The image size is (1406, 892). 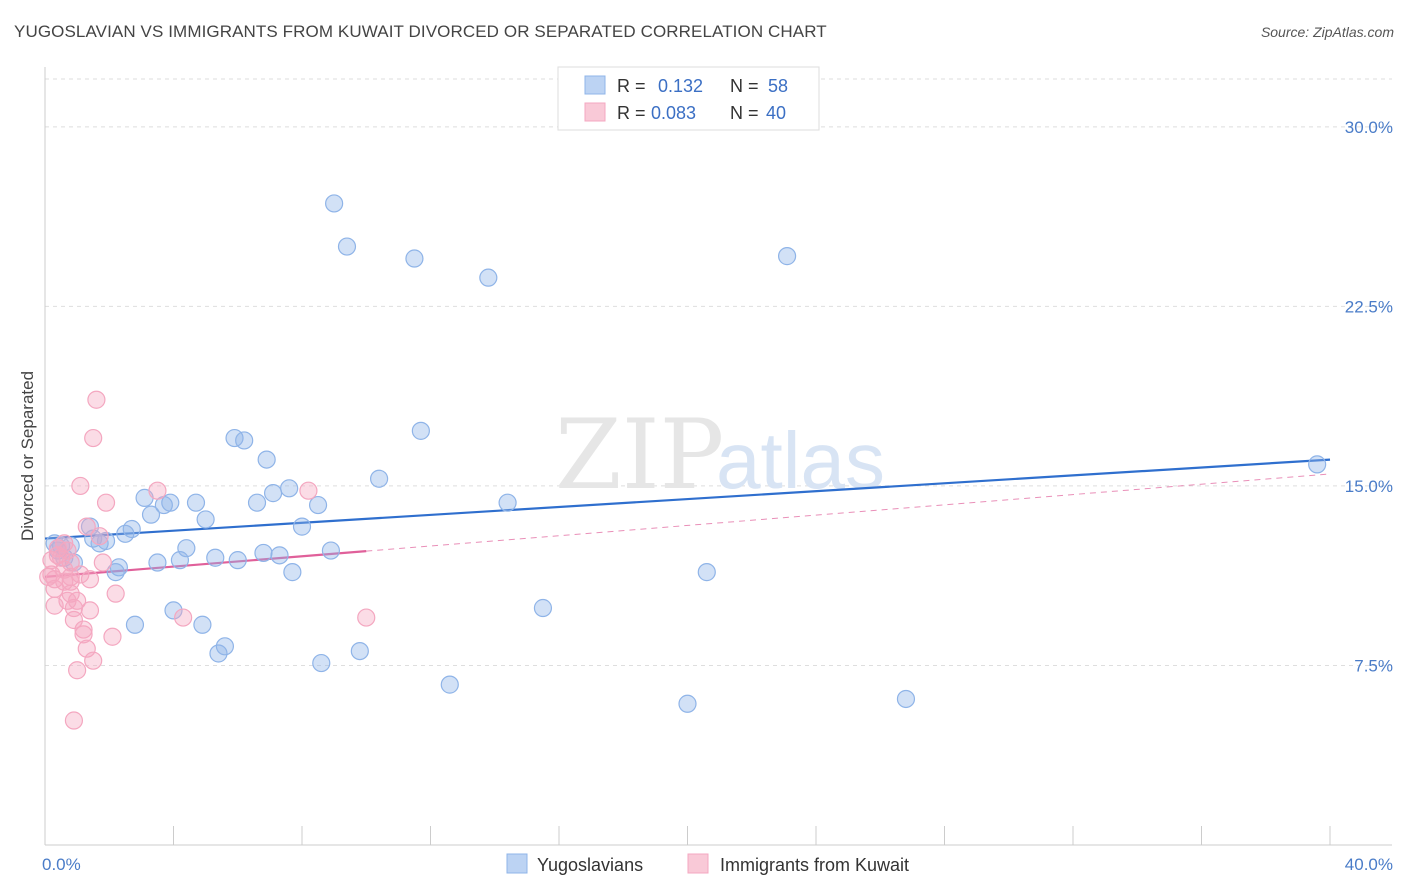 I want to click on legend-label-kuwait: Immigrants from Kuwait, so click(x=814, y=865).